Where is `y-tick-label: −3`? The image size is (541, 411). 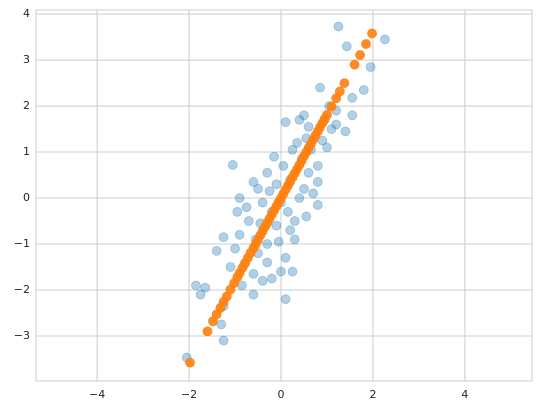 y-tick-label: −3 is located at coordinates (22, 335).